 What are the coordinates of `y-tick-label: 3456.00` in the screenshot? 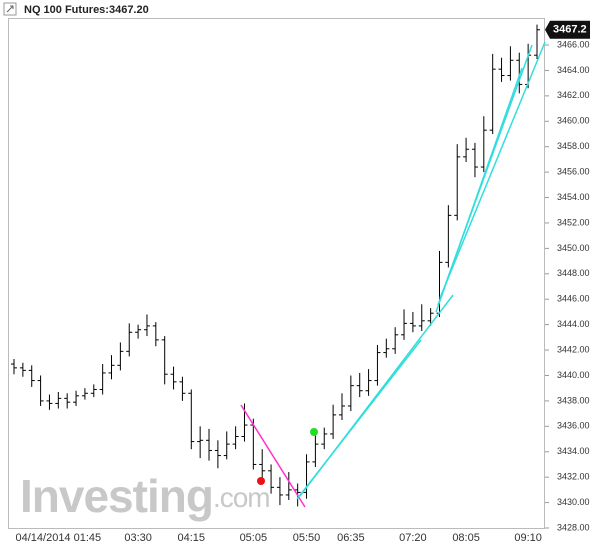 It's located at (573, 171).